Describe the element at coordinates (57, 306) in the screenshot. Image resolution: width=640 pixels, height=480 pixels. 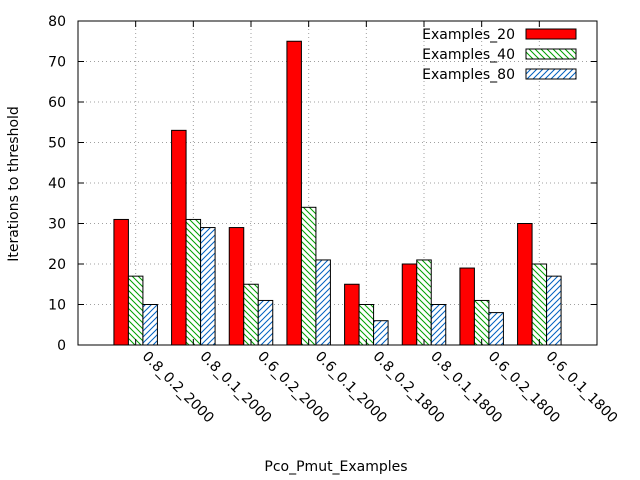
I see `y-tick-label: 10` at that location.